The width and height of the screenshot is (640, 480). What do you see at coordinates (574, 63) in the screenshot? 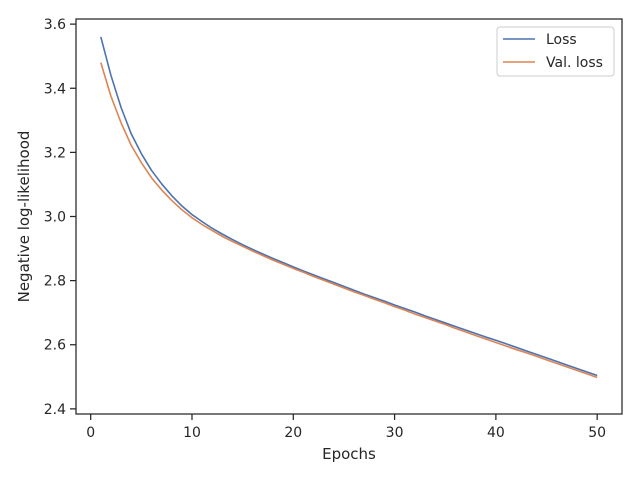
I see `legend-label-val-loss: Val. loss` at bounding box center [574, 63].